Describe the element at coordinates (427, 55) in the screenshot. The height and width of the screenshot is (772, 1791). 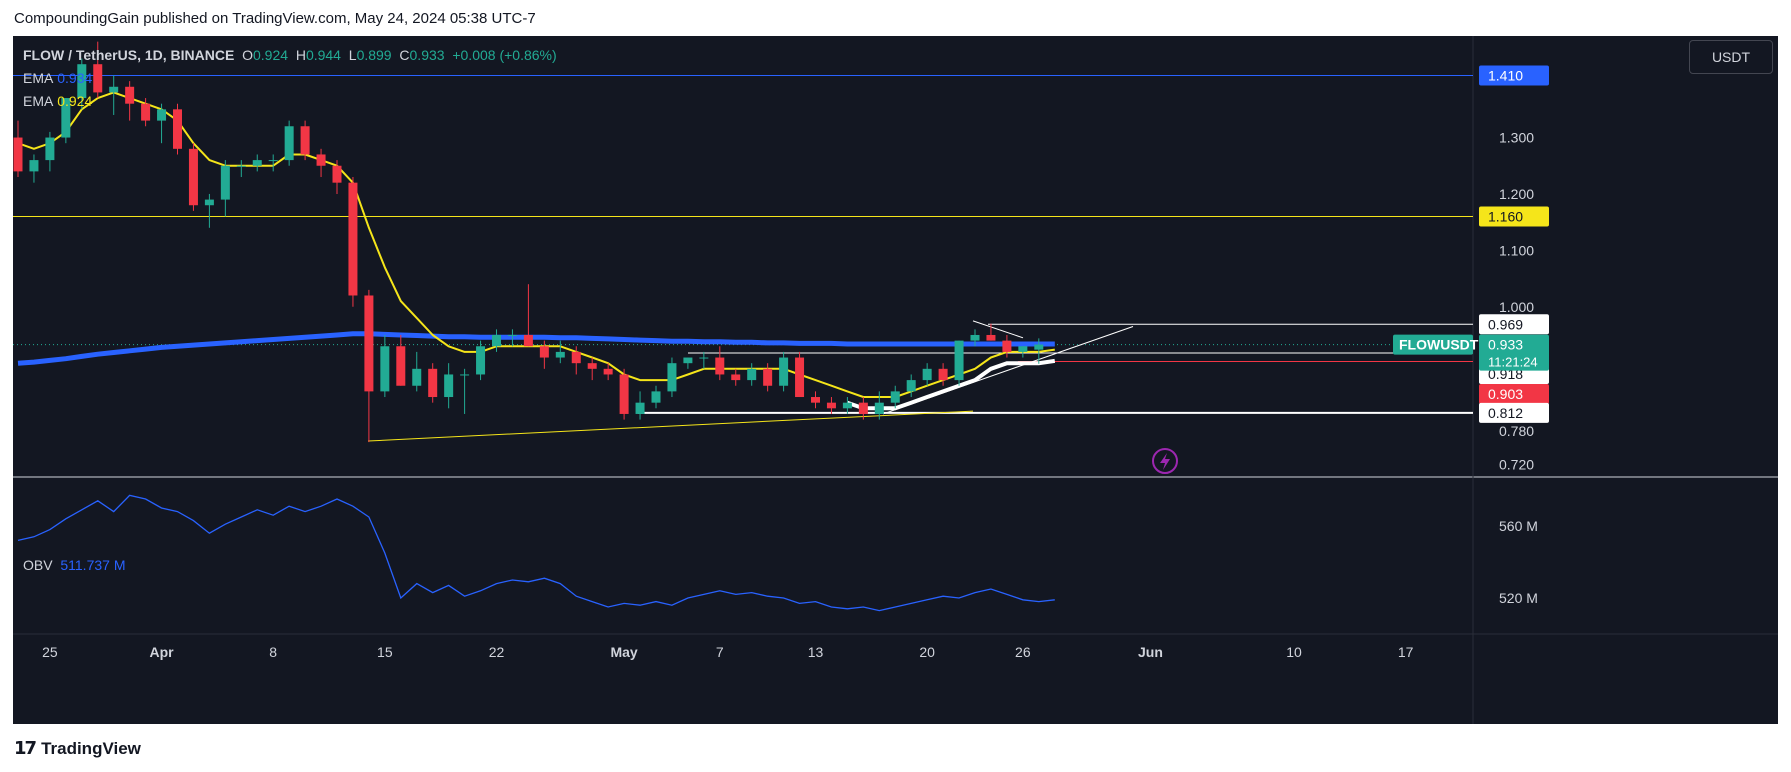
I see `close-value: 0.933` at that location.